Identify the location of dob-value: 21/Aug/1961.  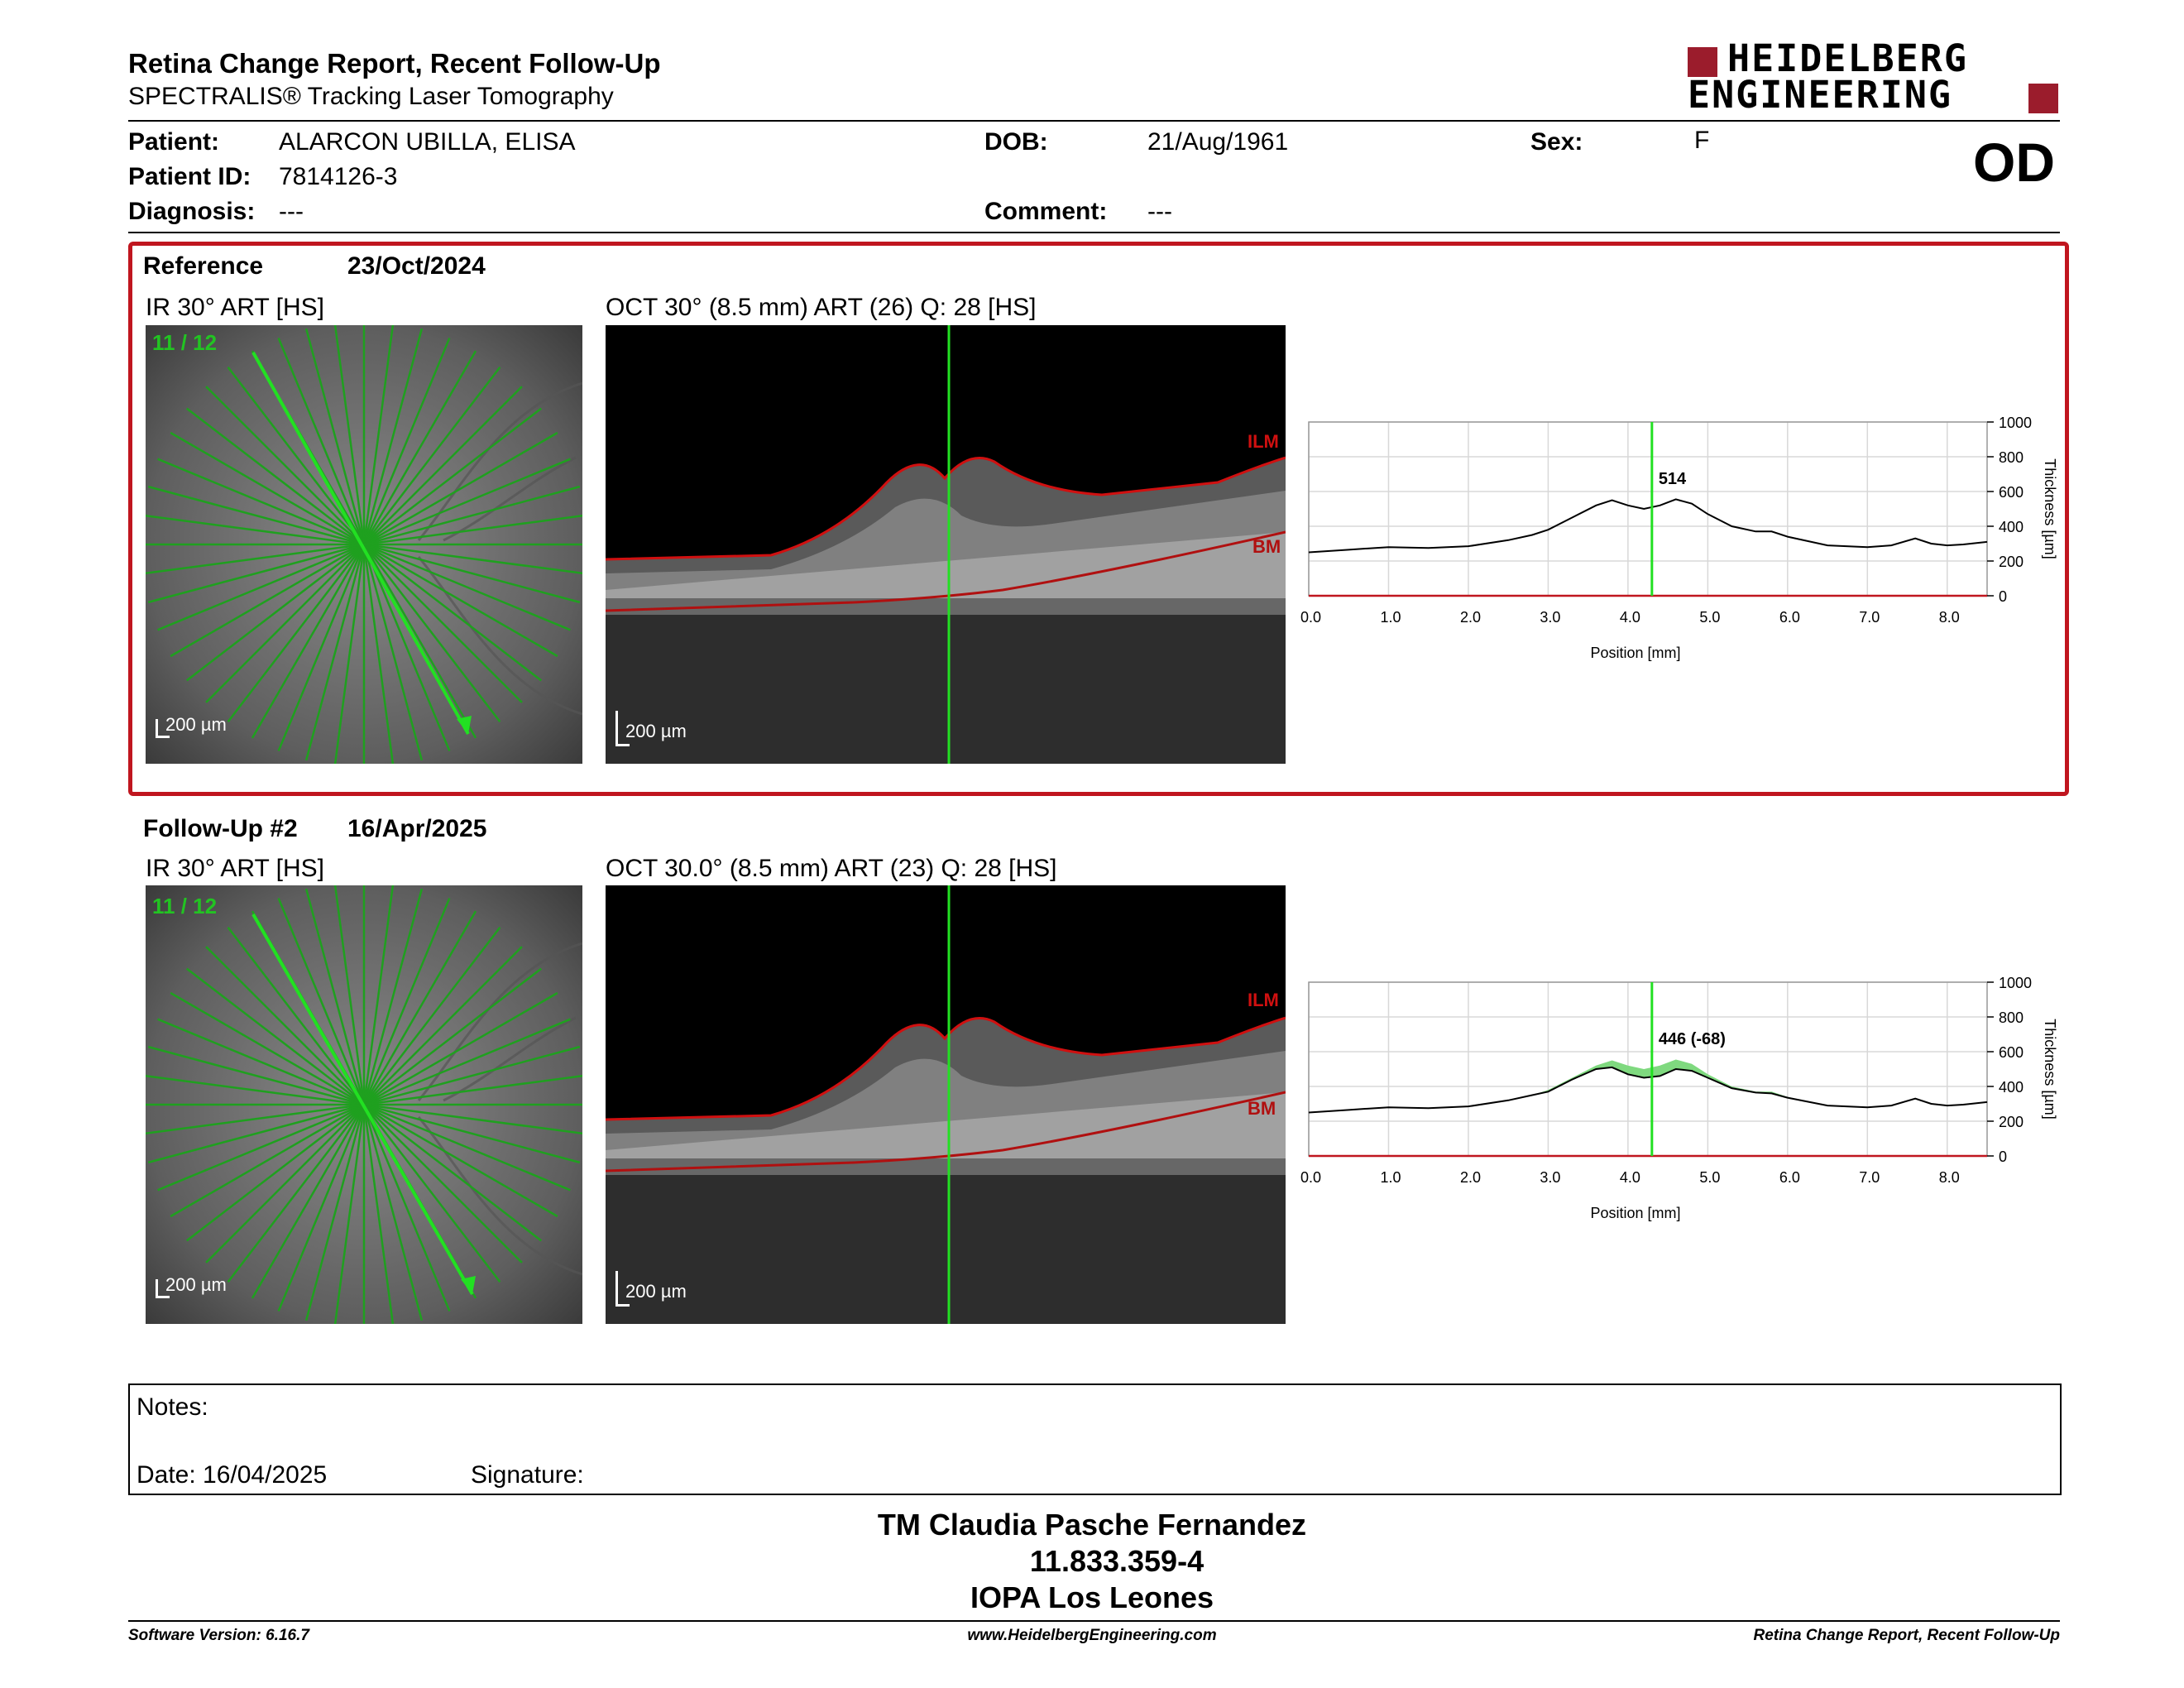
(1218, 142).